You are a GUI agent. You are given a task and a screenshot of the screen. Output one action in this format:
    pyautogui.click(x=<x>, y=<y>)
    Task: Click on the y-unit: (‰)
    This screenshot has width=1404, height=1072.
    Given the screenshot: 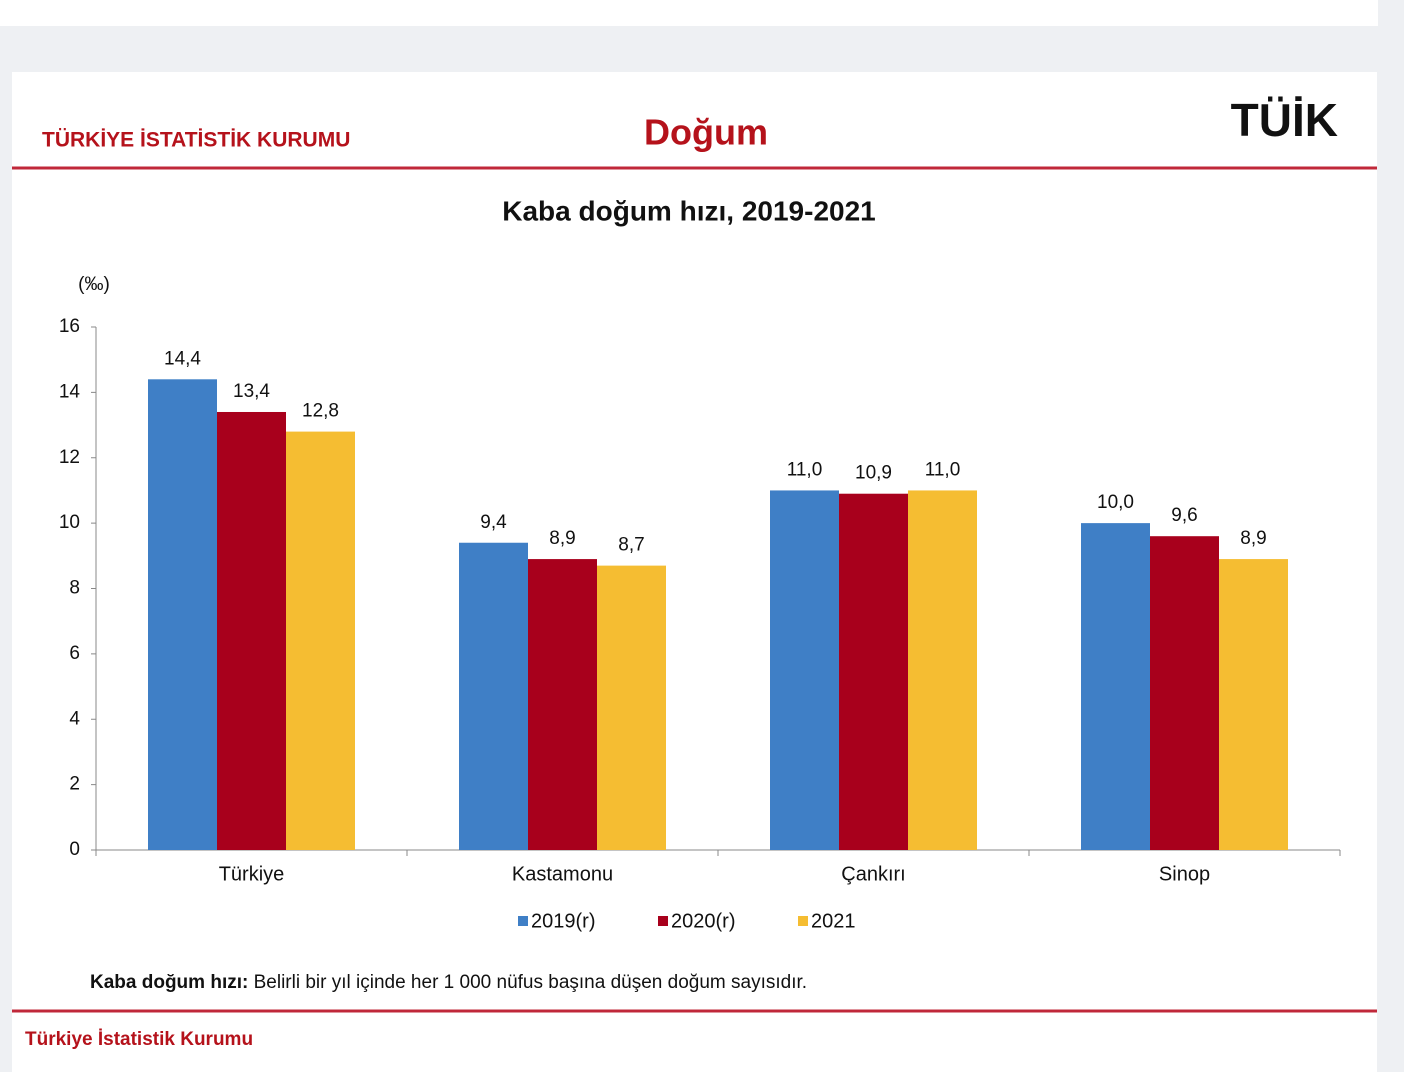 What is the action you would take?
    pyautogui.click(x=94, y=284)
    